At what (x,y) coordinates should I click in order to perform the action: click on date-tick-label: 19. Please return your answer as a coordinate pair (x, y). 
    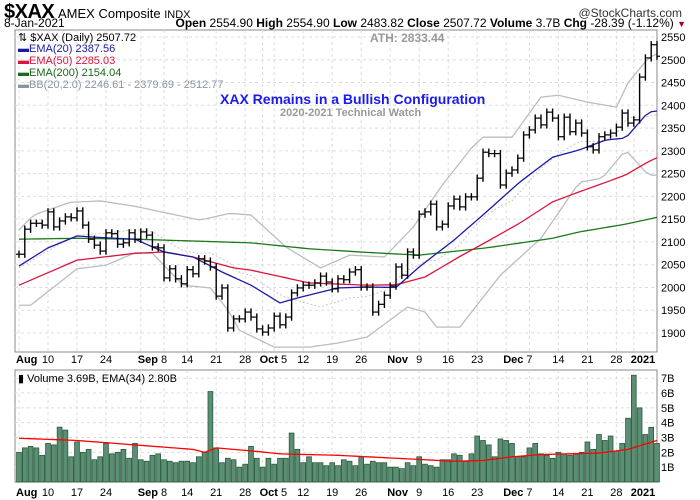
    Looking at the image, I should click on (332, 360).